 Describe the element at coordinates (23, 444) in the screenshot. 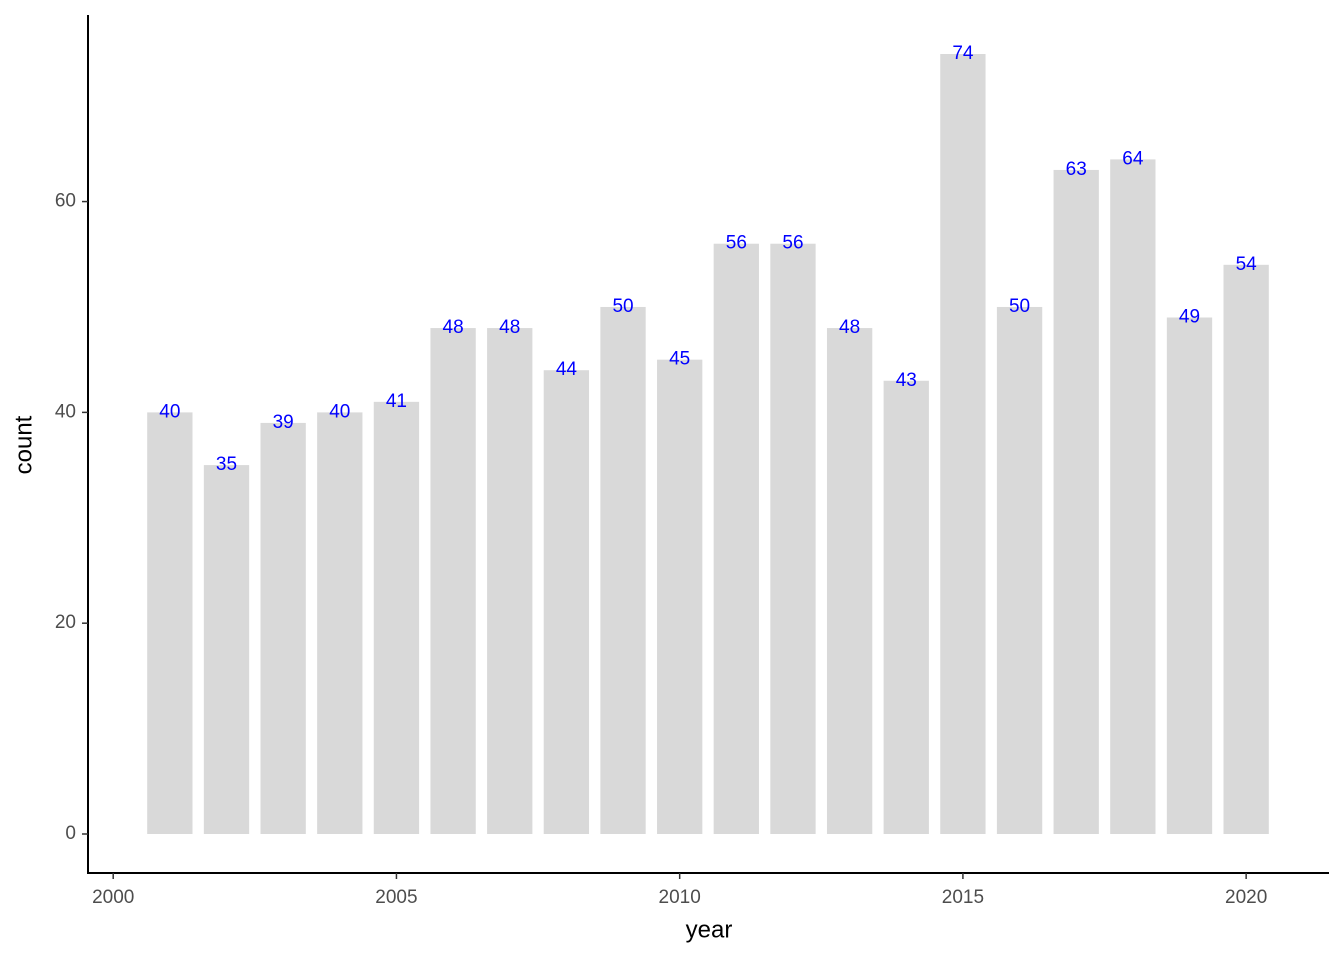

I see `y-axis-title: count` at that location.